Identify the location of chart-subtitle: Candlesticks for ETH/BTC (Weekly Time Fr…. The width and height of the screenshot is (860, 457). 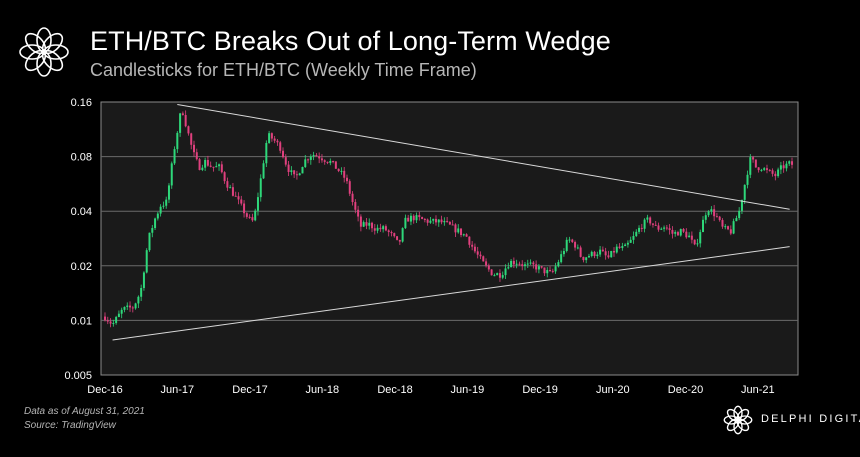
(283, 70).